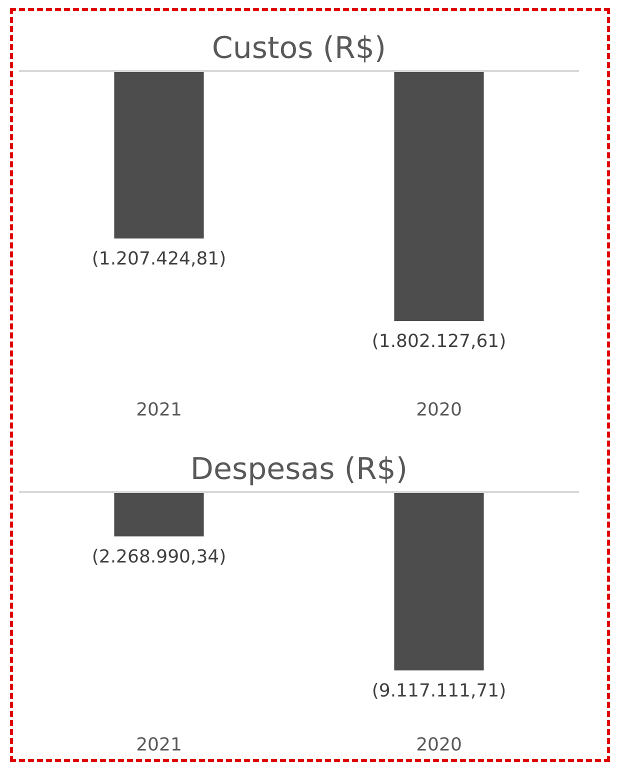  I want to click on chart-title: Custos (R$), so click(299, 48).